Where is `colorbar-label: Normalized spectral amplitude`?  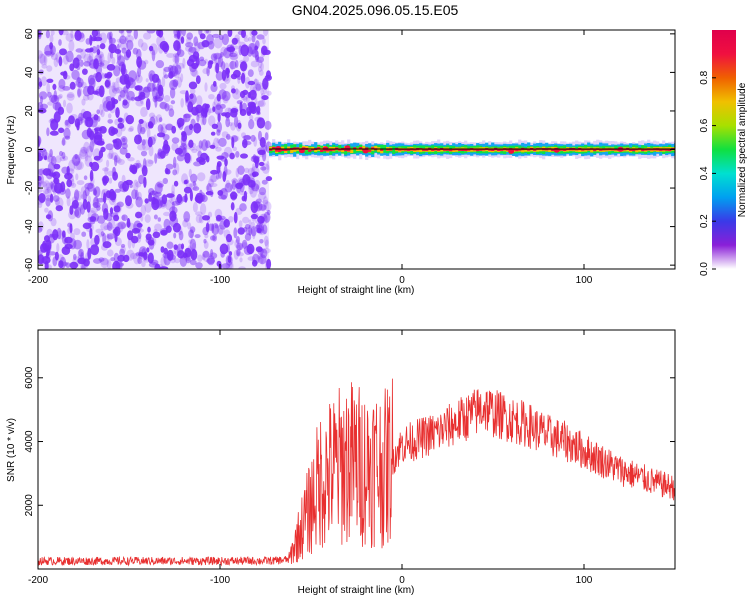 colorbar-label: Normalized spectral amplitude is located at coordinates (742, 149).